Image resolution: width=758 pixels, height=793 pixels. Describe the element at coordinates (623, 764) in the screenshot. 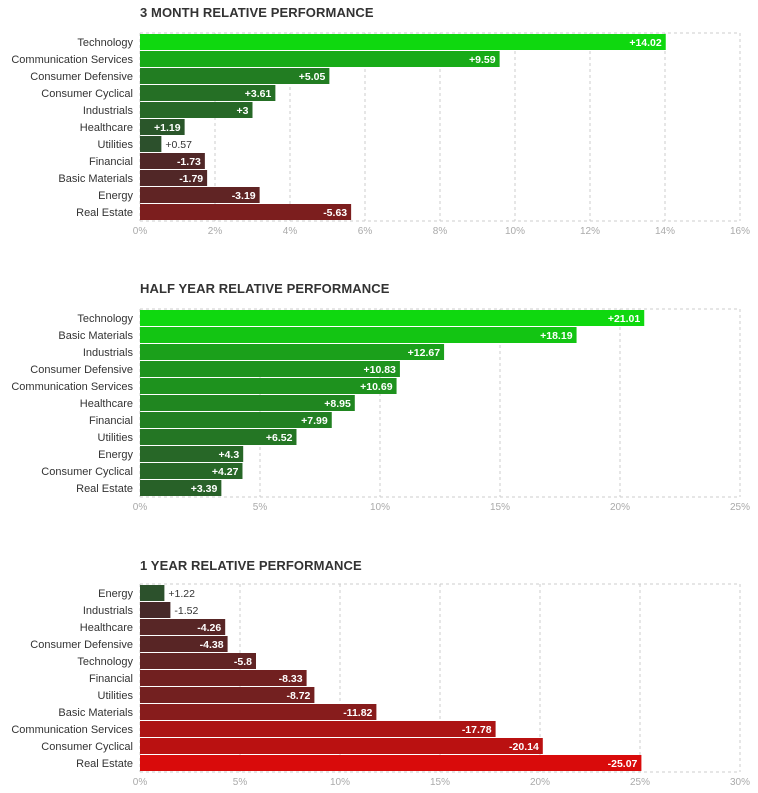

I see `value-label: -25.07` at that location.